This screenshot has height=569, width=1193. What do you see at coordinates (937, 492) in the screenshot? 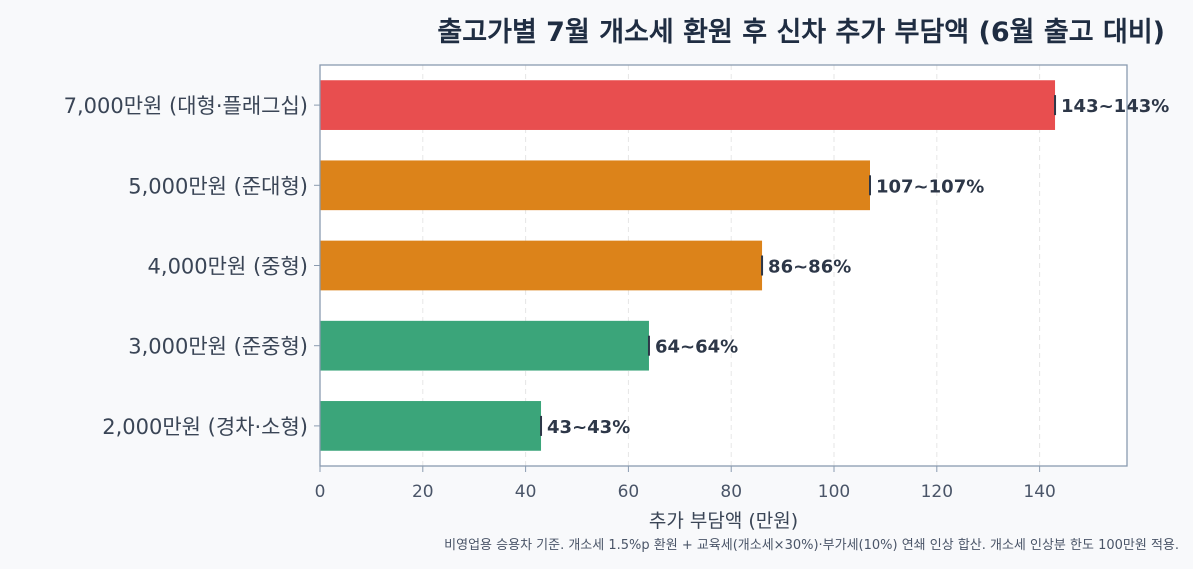
I see `x-tick-label: 120` at bounding box center [937, 492].